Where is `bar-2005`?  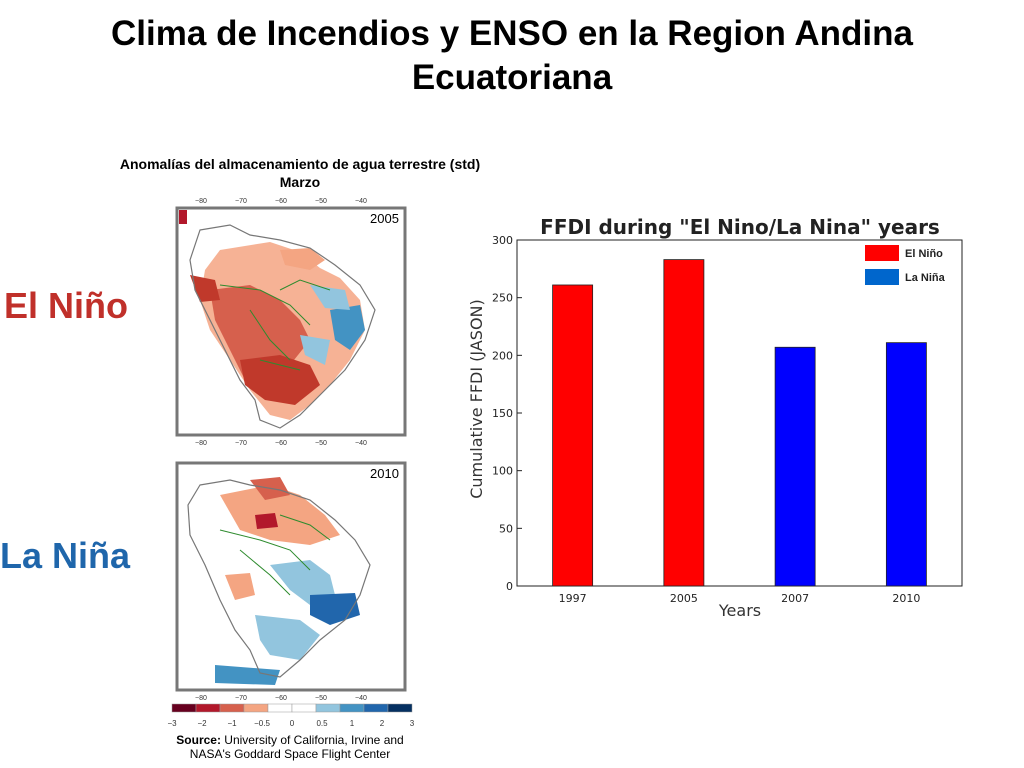 bar-2005 is located at coordinates (684, 423).